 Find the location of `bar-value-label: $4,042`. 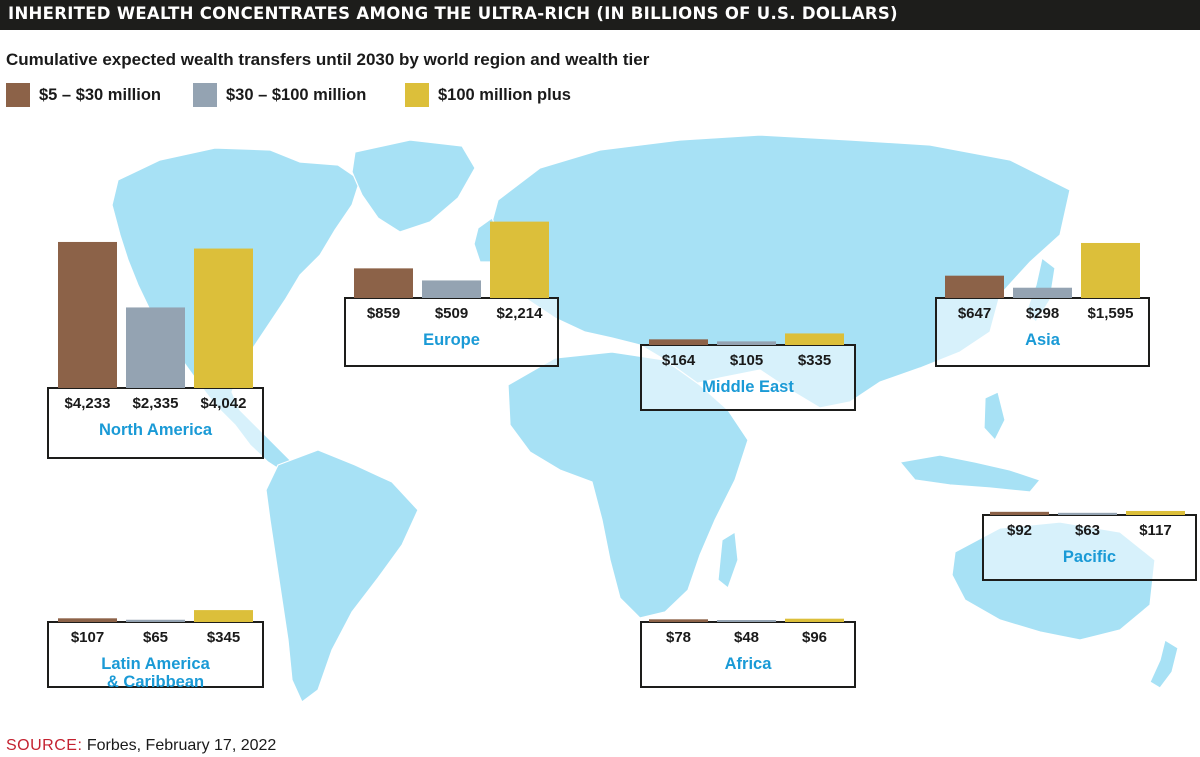

bar-value-label: $4,042 is located at coordinates (224, 403).